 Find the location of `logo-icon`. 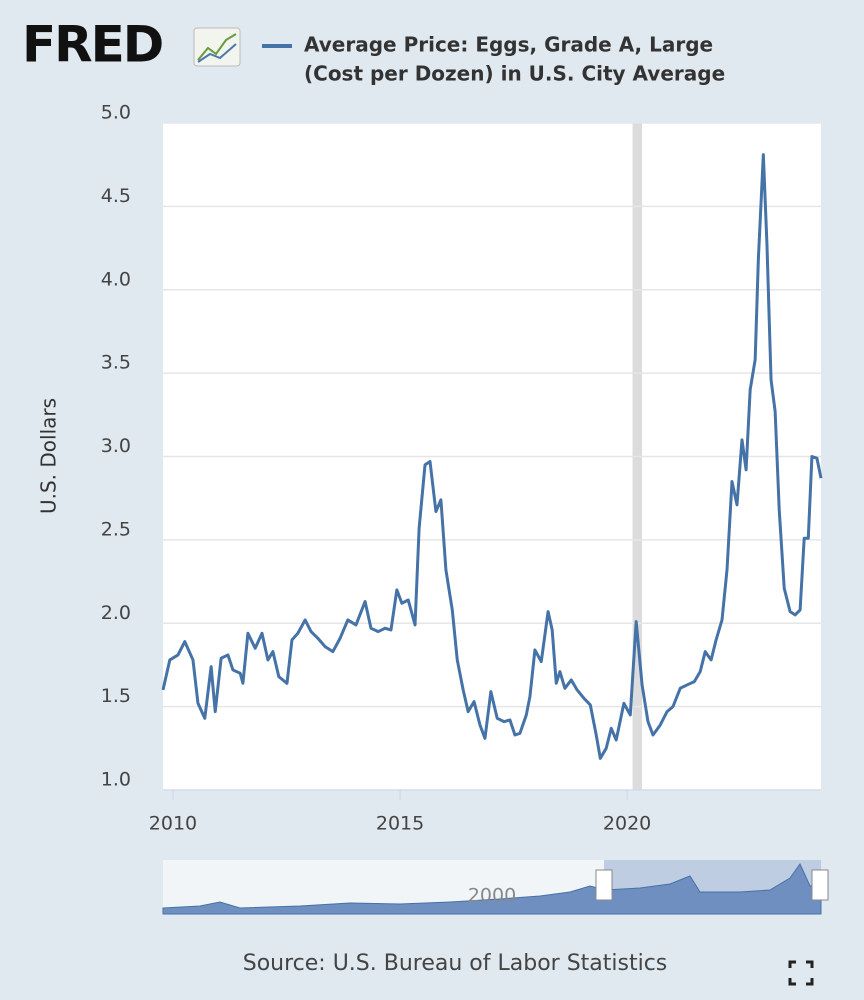

logo-icon is located at coordinates (217, 47).